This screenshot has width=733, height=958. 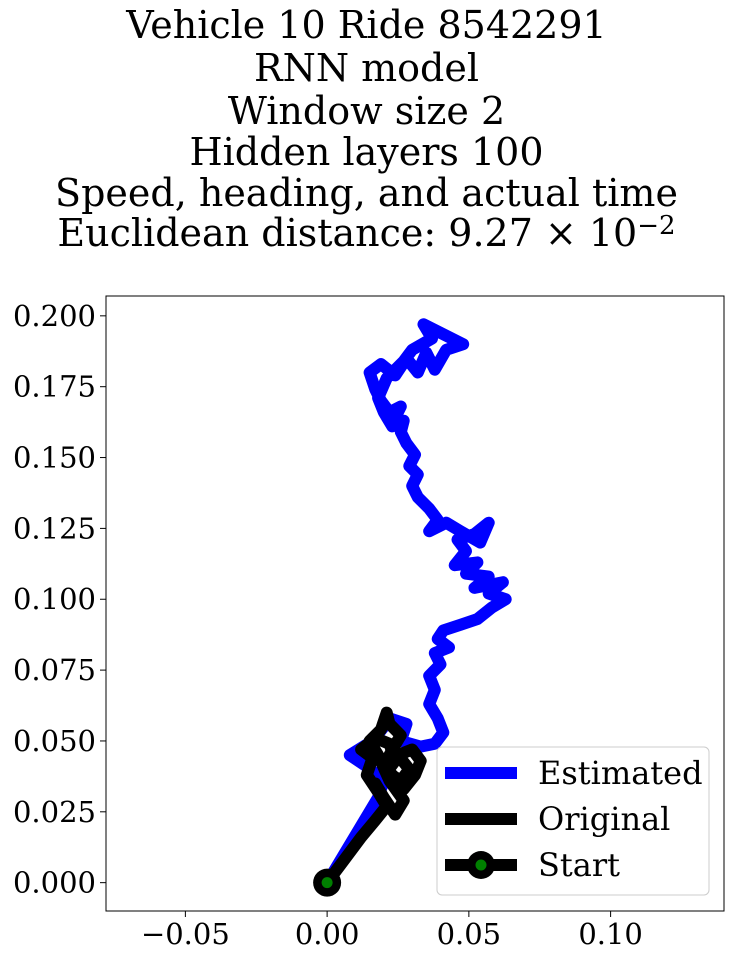 What do you see at coordinates (620, 773) in the screenshot?
I see `legend-label-estimated: Estimated` at bounding box center [620, 773].